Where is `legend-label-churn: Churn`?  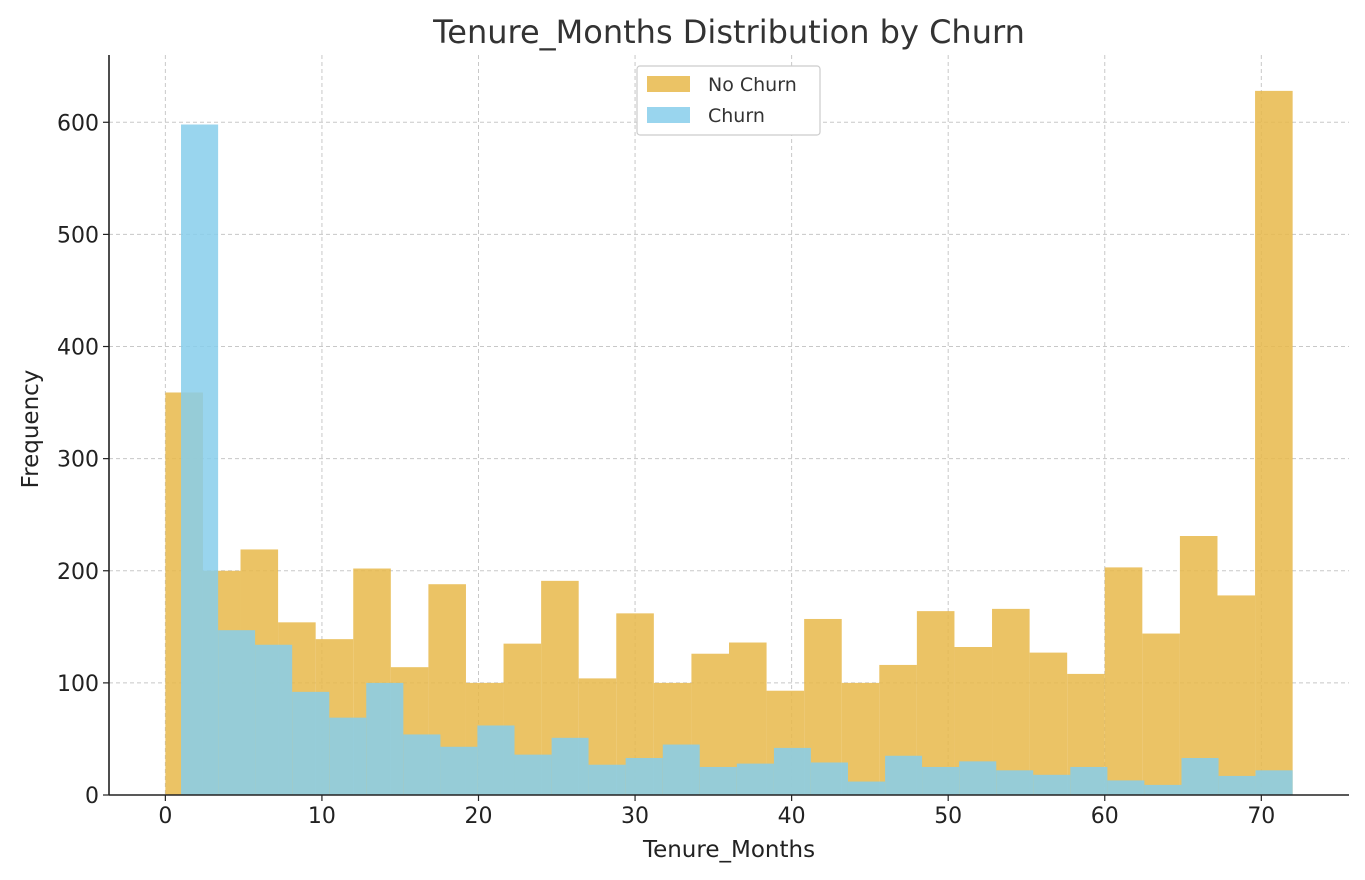 legend-label-churn: Churn is located at coordinates (736, 116).